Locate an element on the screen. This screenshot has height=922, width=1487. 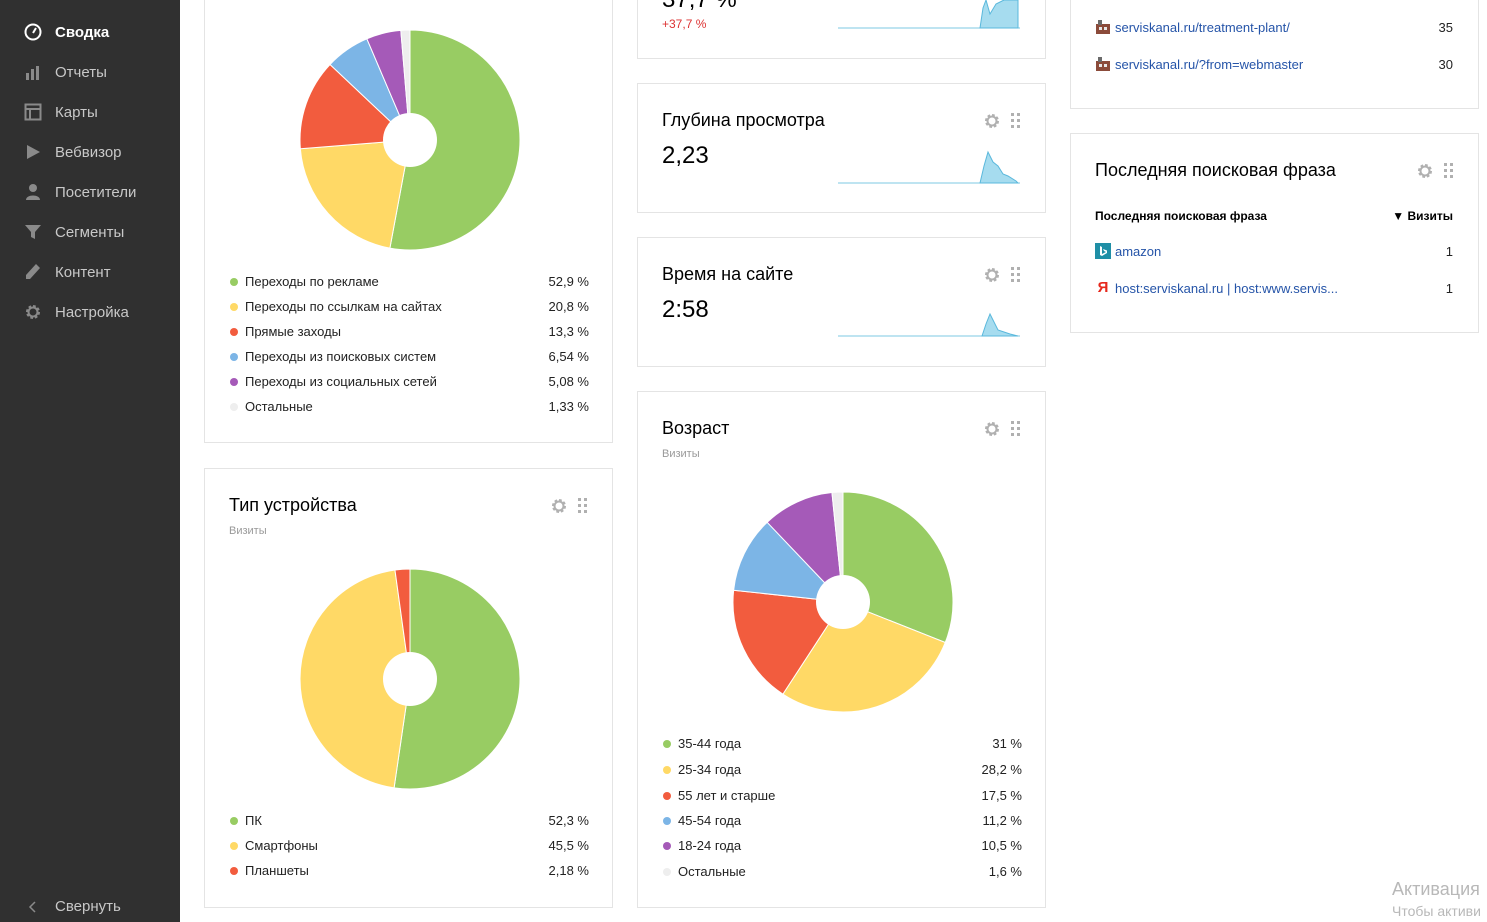
page-url-link: serviskanal.ru/treatment-plant/ is located at coordinates (1202, 27).